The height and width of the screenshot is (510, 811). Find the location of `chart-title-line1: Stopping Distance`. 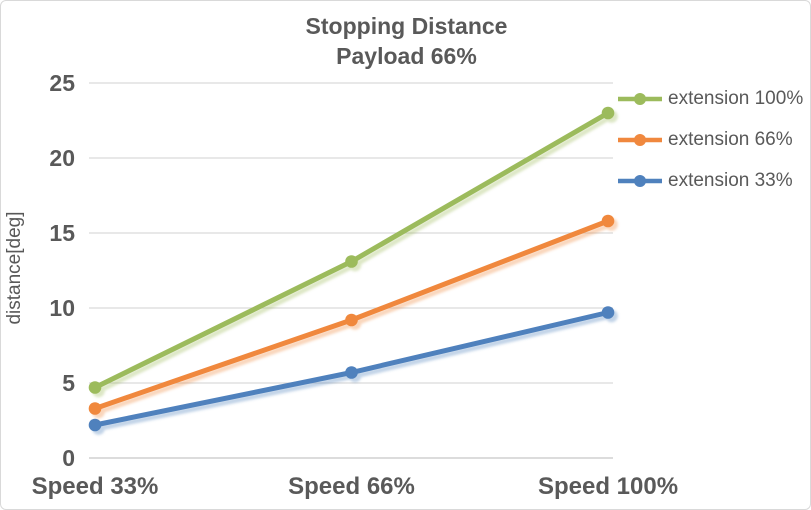

chart-title-line1: Stopping Distance is located at coordinates (406, 26).